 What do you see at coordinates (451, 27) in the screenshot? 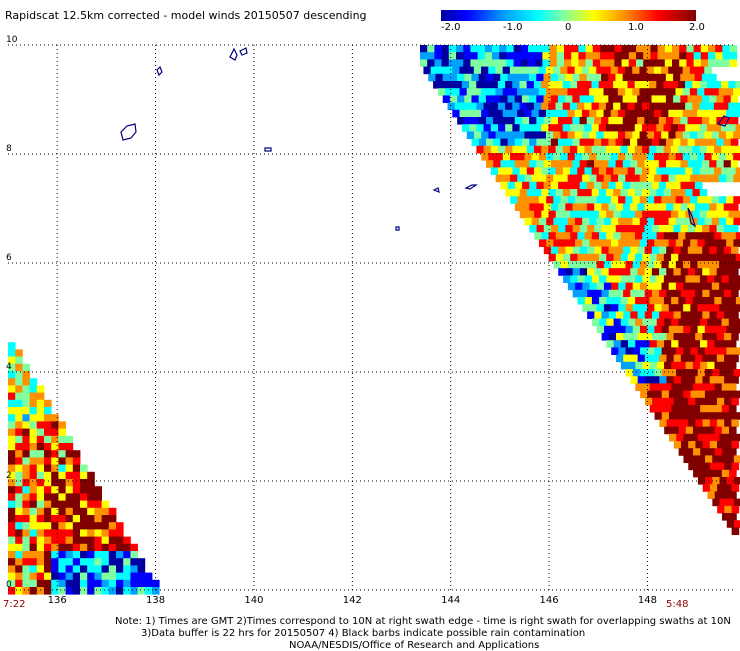
I see `colorbar-label-min: -2.0` at bounding box center [451, 27].